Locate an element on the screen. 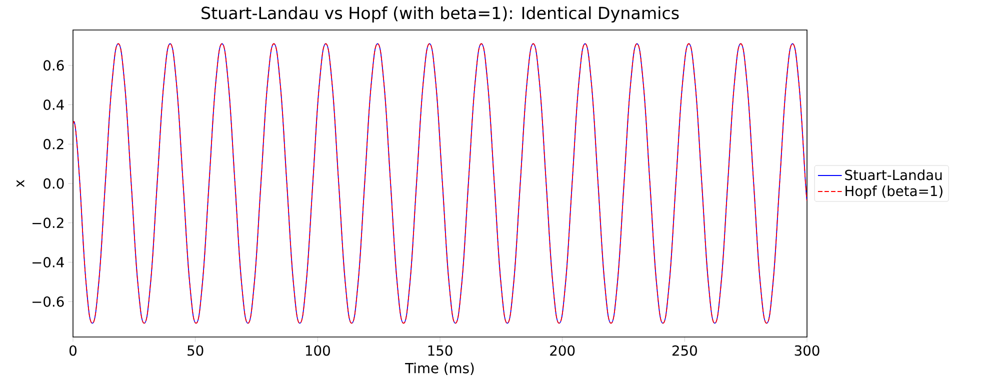 The image size is (989, 390). y-tick-label: 0.2 is located at coordinates (54, 144).